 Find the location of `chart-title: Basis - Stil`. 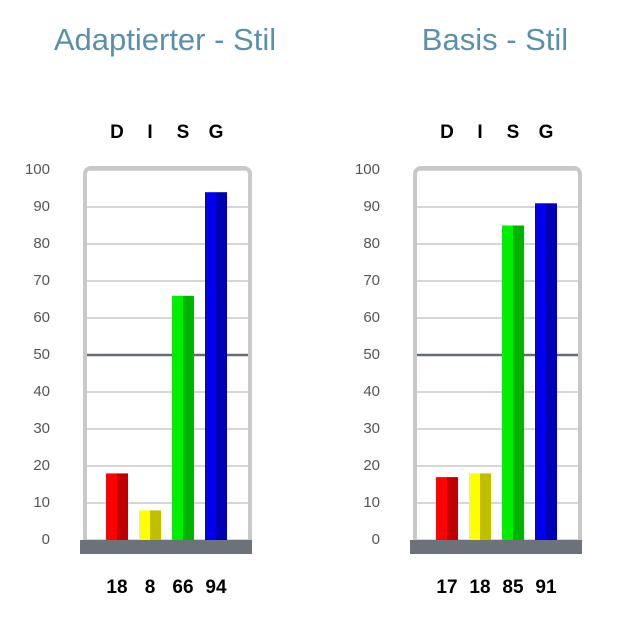

chart-title: Basis - Stil is located at coordinates (495, 39).